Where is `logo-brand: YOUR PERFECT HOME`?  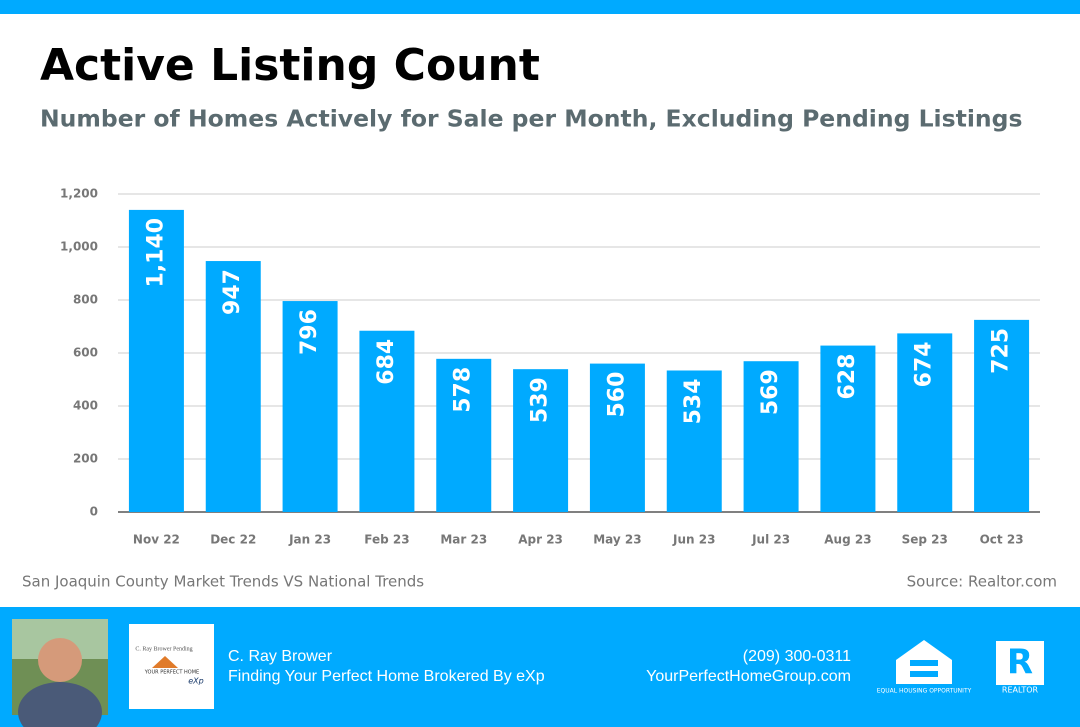 logo-brand: YOUR PERFECT HOME is located at coordinates (171, 673).